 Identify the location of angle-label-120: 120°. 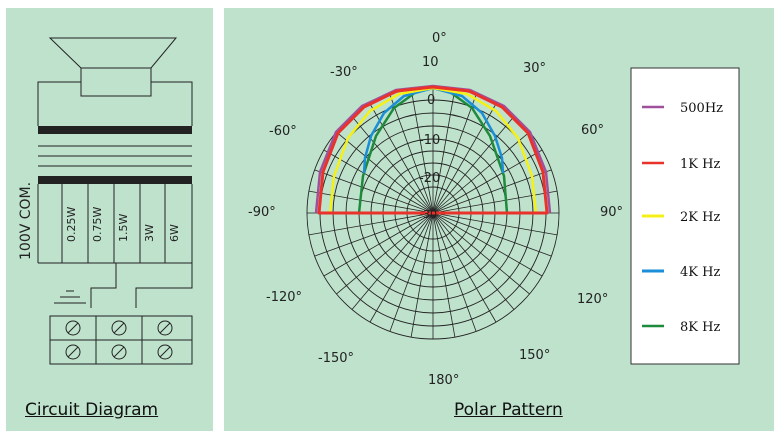
(592, 299).